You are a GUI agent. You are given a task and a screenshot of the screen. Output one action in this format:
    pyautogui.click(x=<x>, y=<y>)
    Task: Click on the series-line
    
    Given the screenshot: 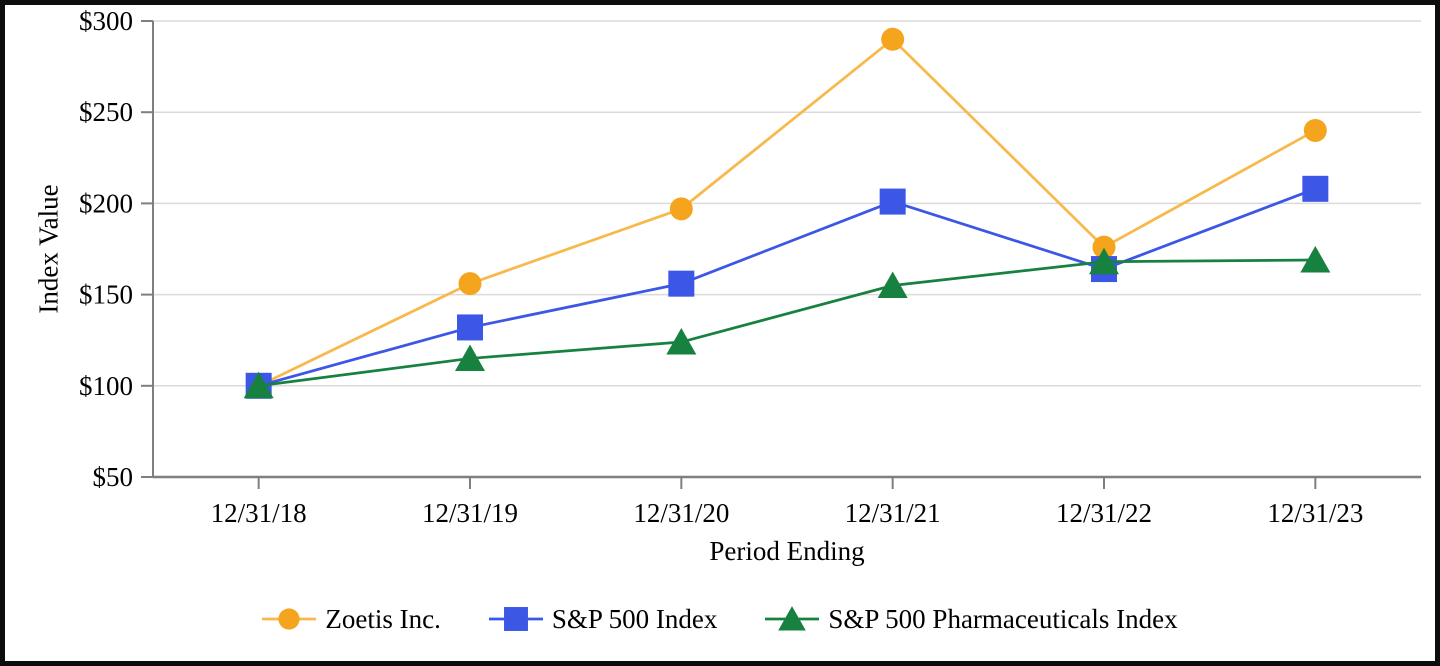 What is the action you would take?
    pyautogui.click(x=787, y=323)
    